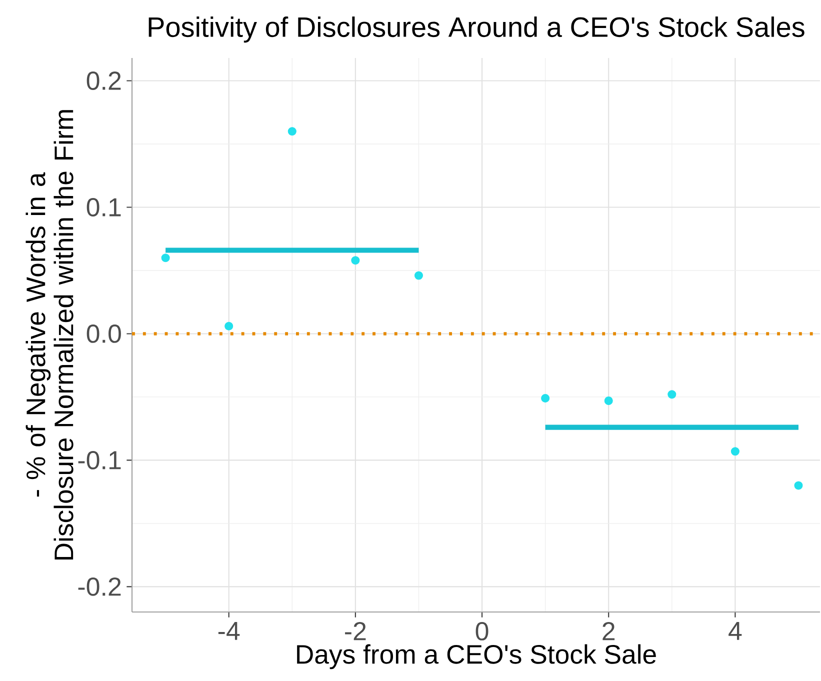  I want to click on y-tick-label: 0.0, so click(103, 333).